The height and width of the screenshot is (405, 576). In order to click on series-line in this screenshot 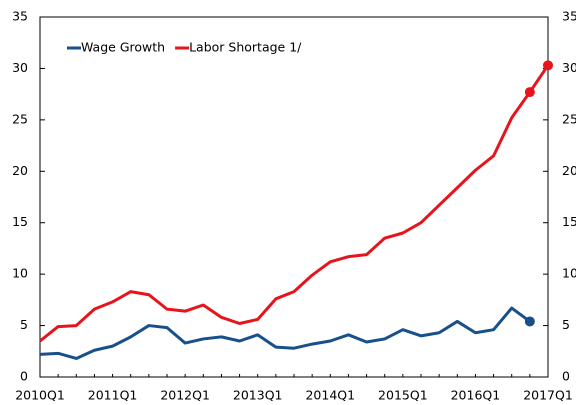, I will do `click(285, 333)`.